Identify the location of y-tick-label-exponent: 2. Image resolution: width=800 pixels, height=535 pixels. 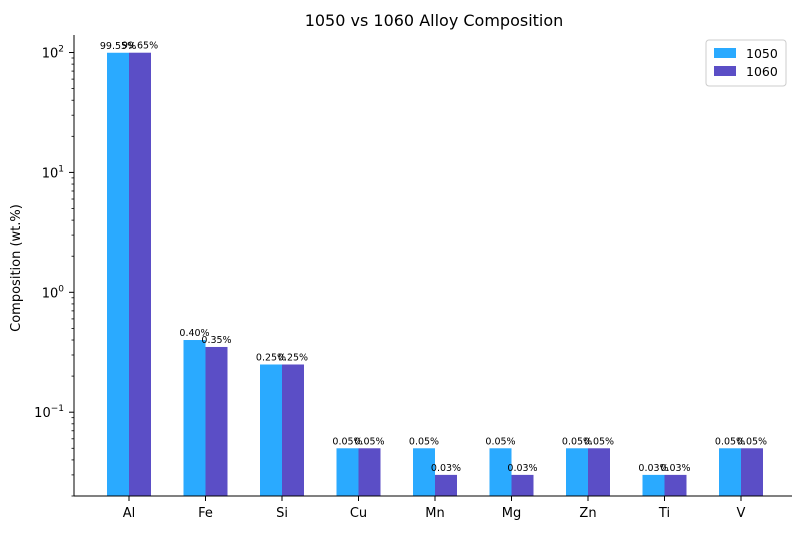
(61, 50).